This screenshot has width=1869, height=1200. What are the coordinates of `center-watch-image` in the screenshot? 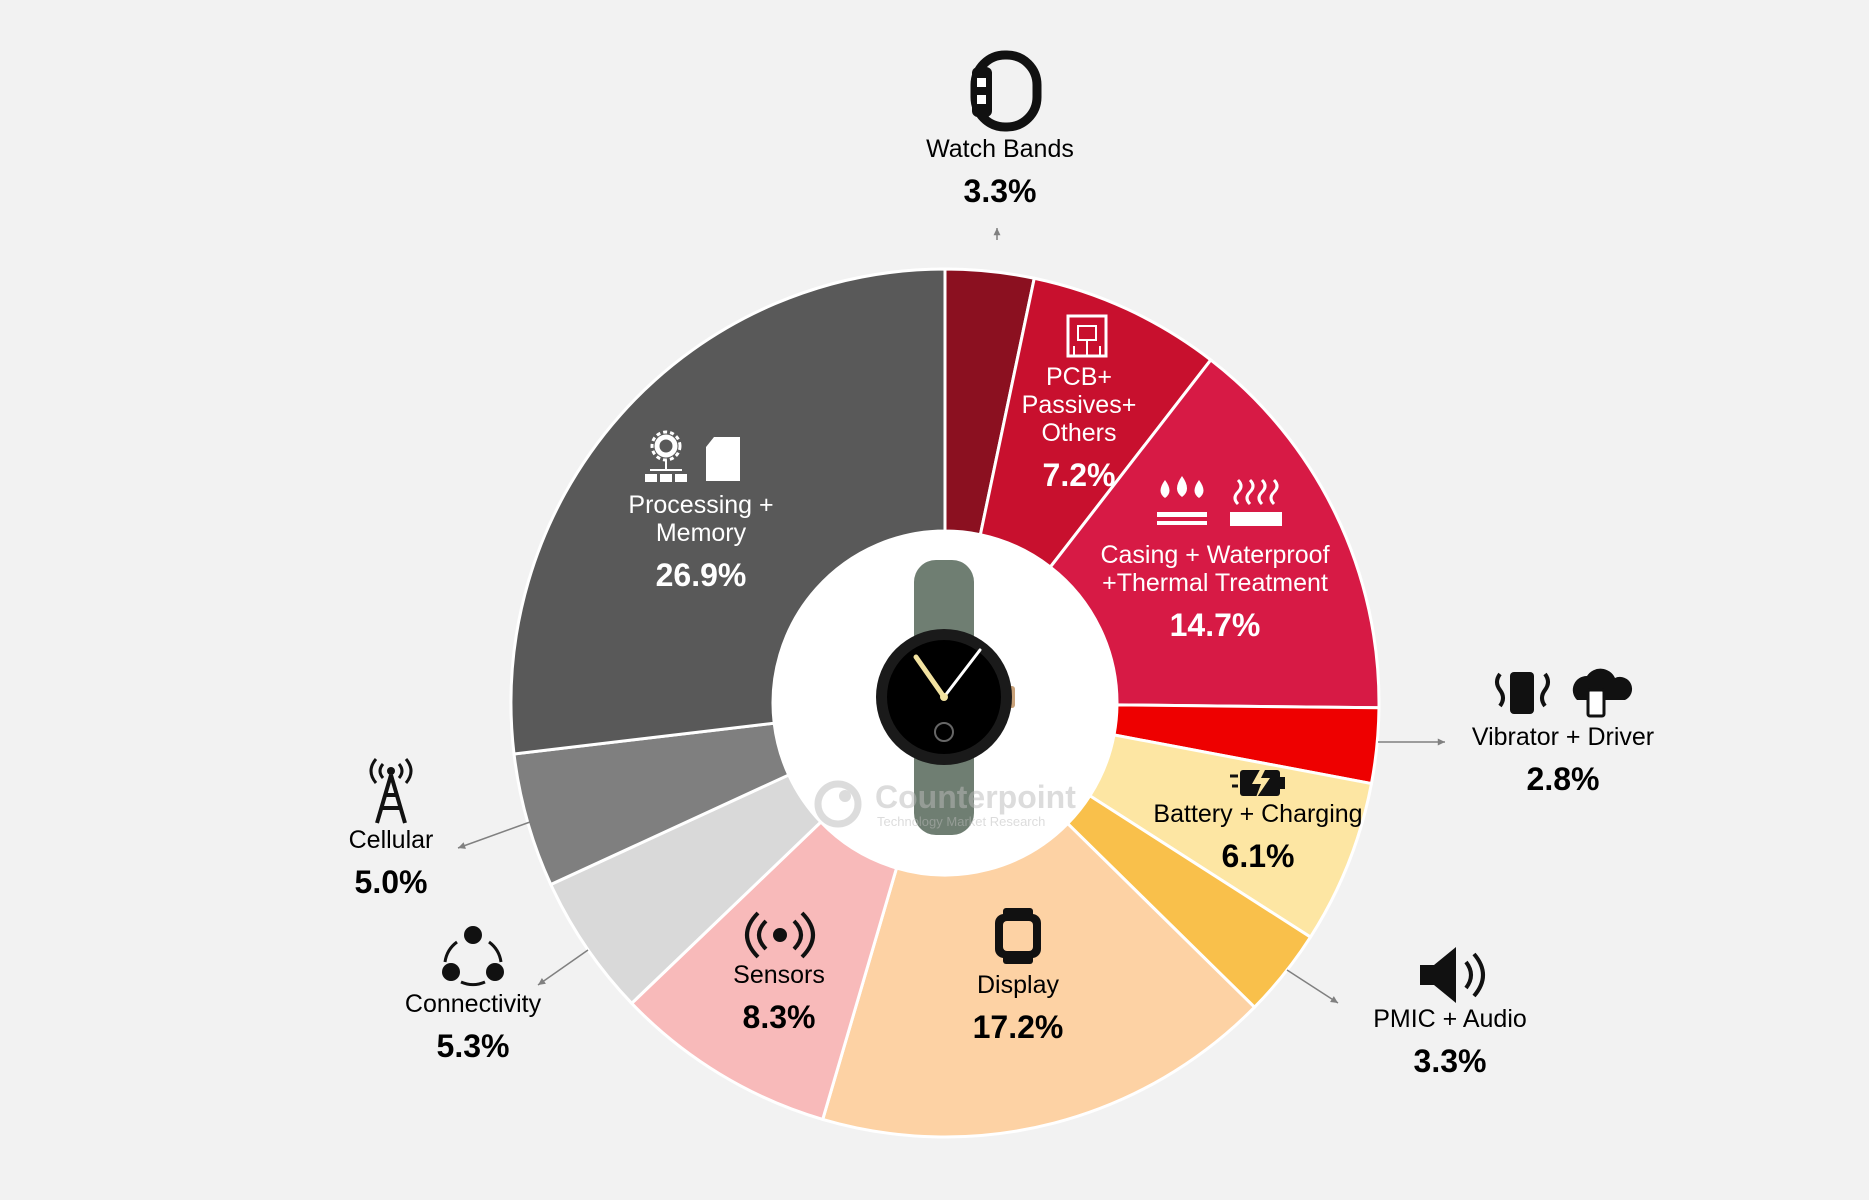 It's located at (945, 703).